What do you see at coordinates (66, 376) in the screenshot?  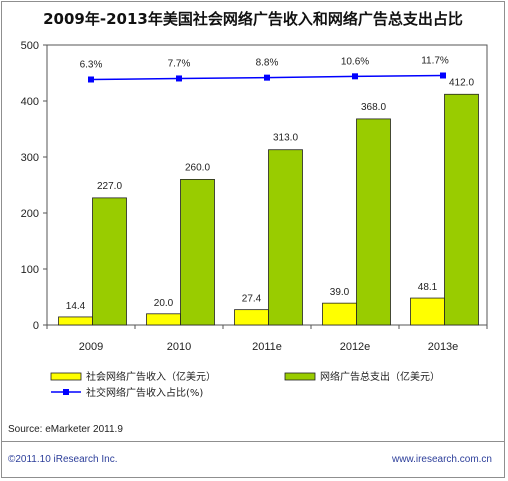 I see `legend-swatch-social-ad-revenue` at bounding box center [66, 376].